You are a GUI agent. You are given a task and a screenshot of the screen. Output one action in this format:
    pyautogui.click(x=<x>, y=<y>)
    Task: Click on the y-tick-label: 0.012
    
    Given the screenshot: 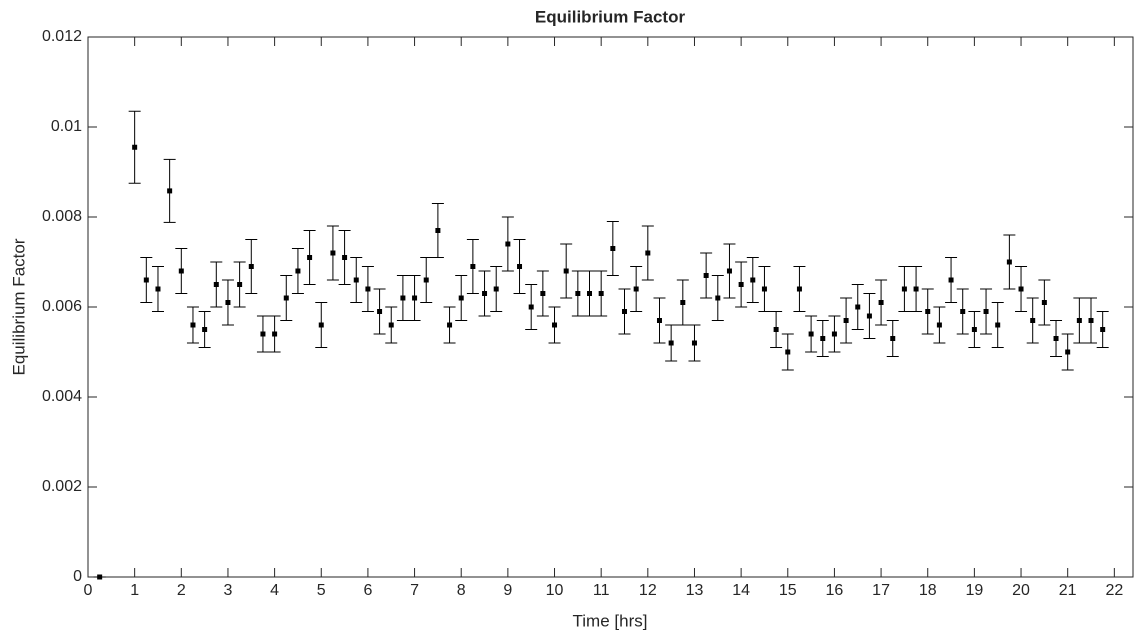 What is the action you would take?
    pyautogui.click(x=62, y=36)
    